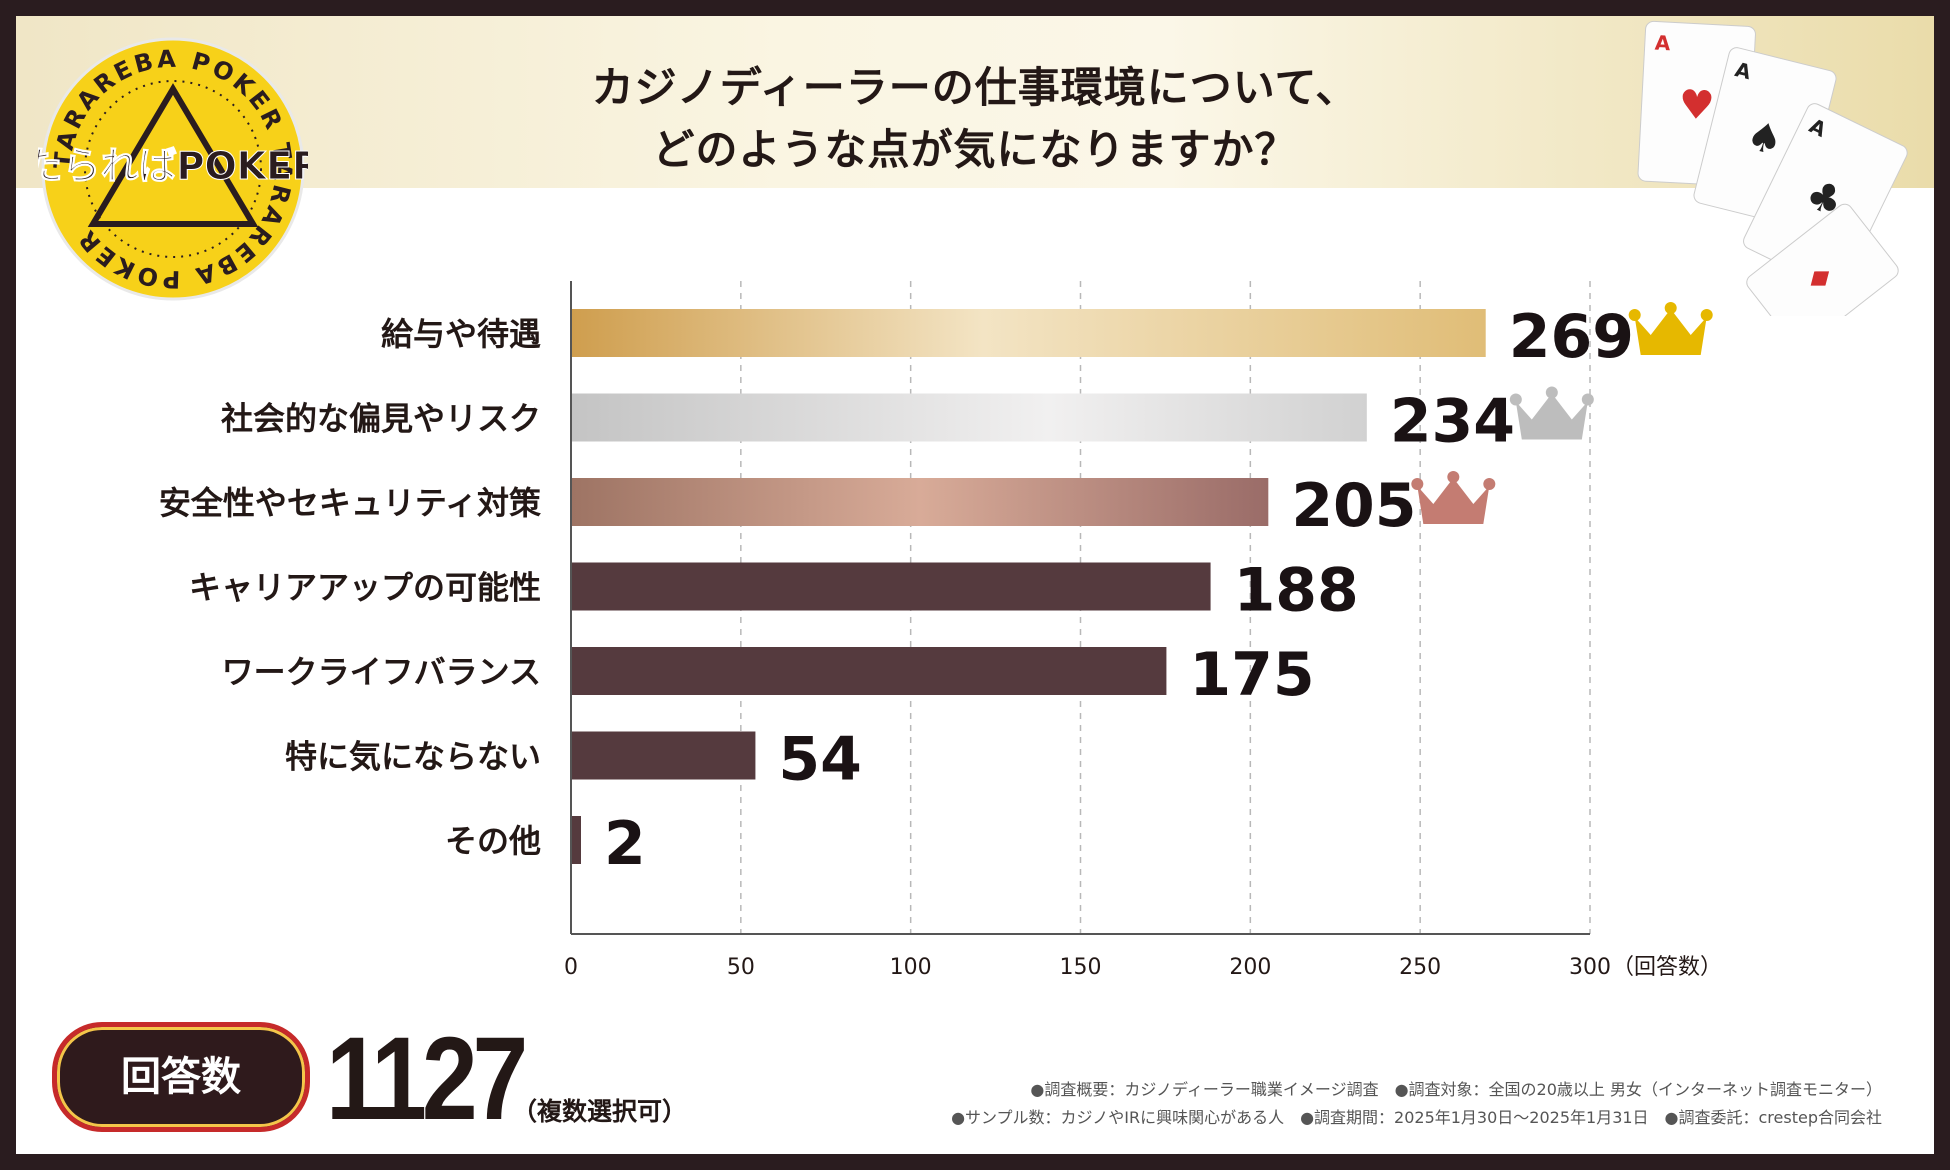 The height and width of the screenshot is (1170, 1950). I want to click on total-note: （複数選択可）, so click(600, 1111).